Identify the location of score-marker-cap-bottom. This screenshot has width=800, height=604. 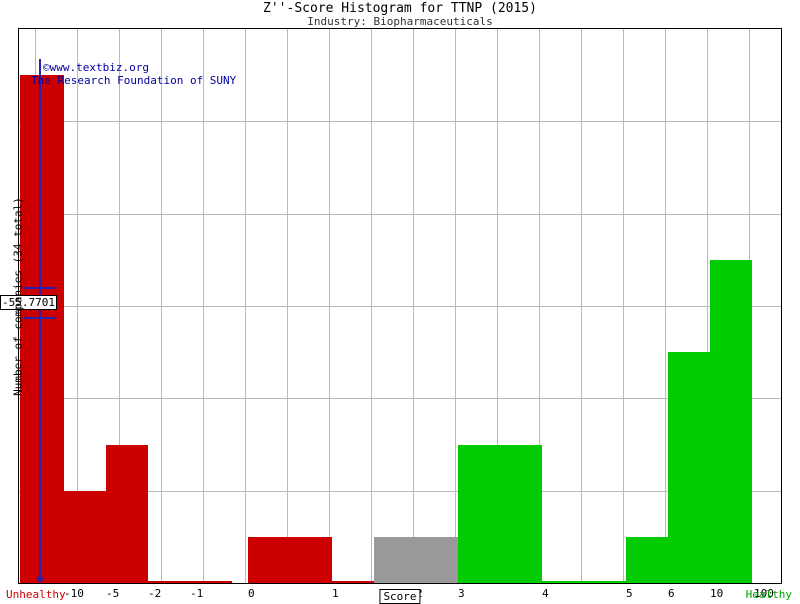
(40, 318).